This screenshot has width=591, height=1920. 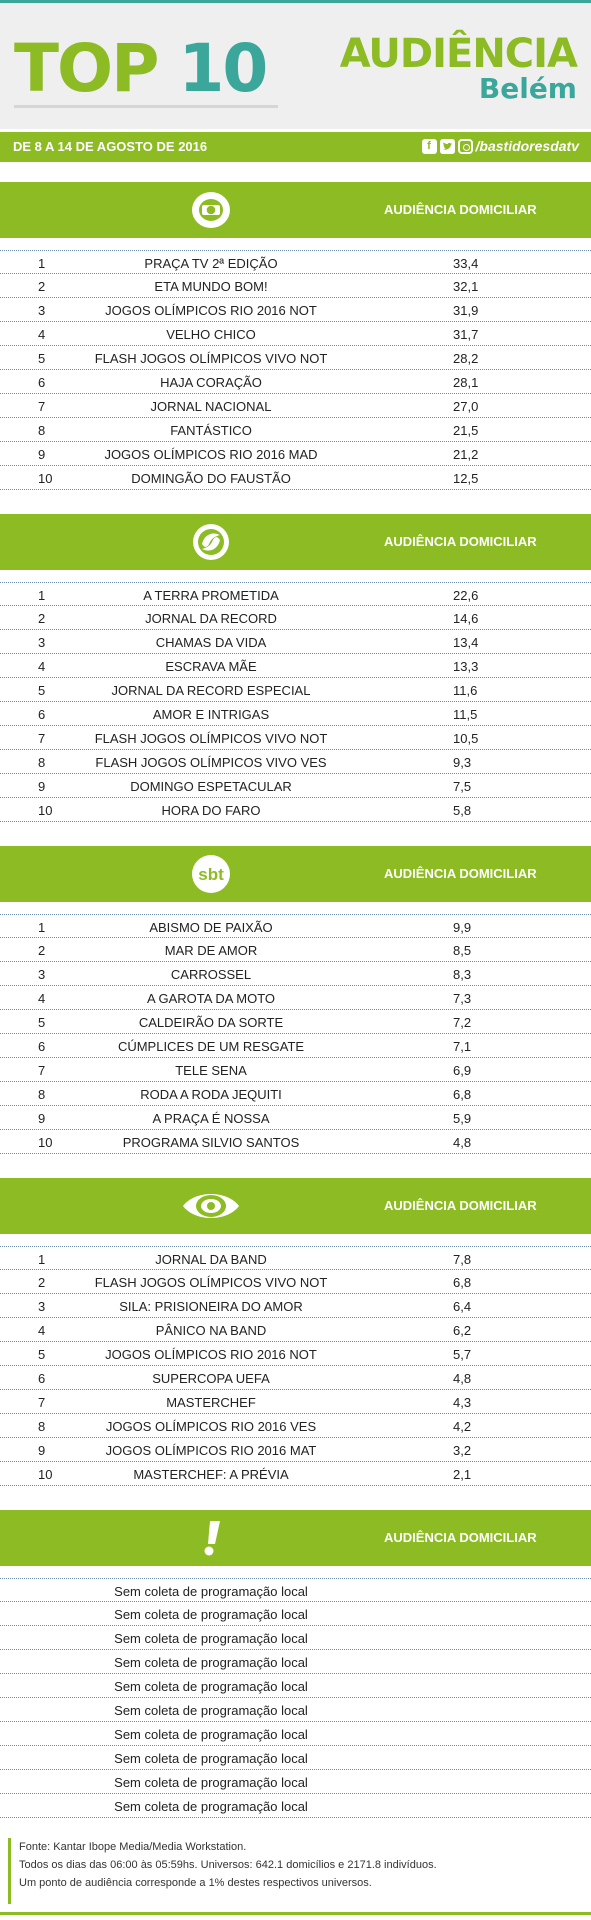 I want to click on table-row: 5 JOGOS OLÍMPICOS RIO 2016 NOT 5,7, so click(x=295, y=1354).